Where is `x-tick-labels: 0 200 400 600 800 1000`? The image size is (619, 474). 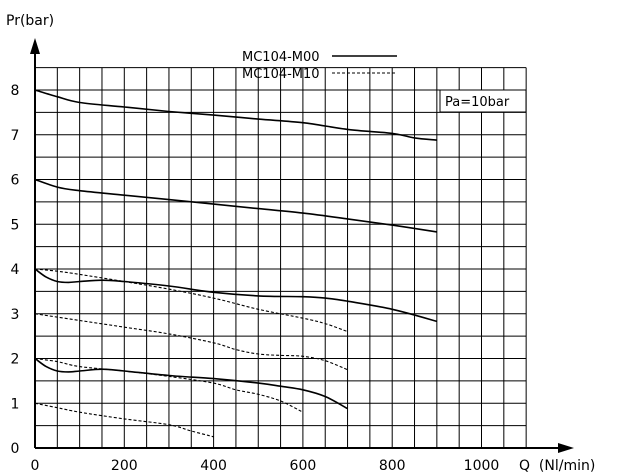 x-tick-labels: 0 200 400 600 800 1000 is located at coordinates (265, 466).